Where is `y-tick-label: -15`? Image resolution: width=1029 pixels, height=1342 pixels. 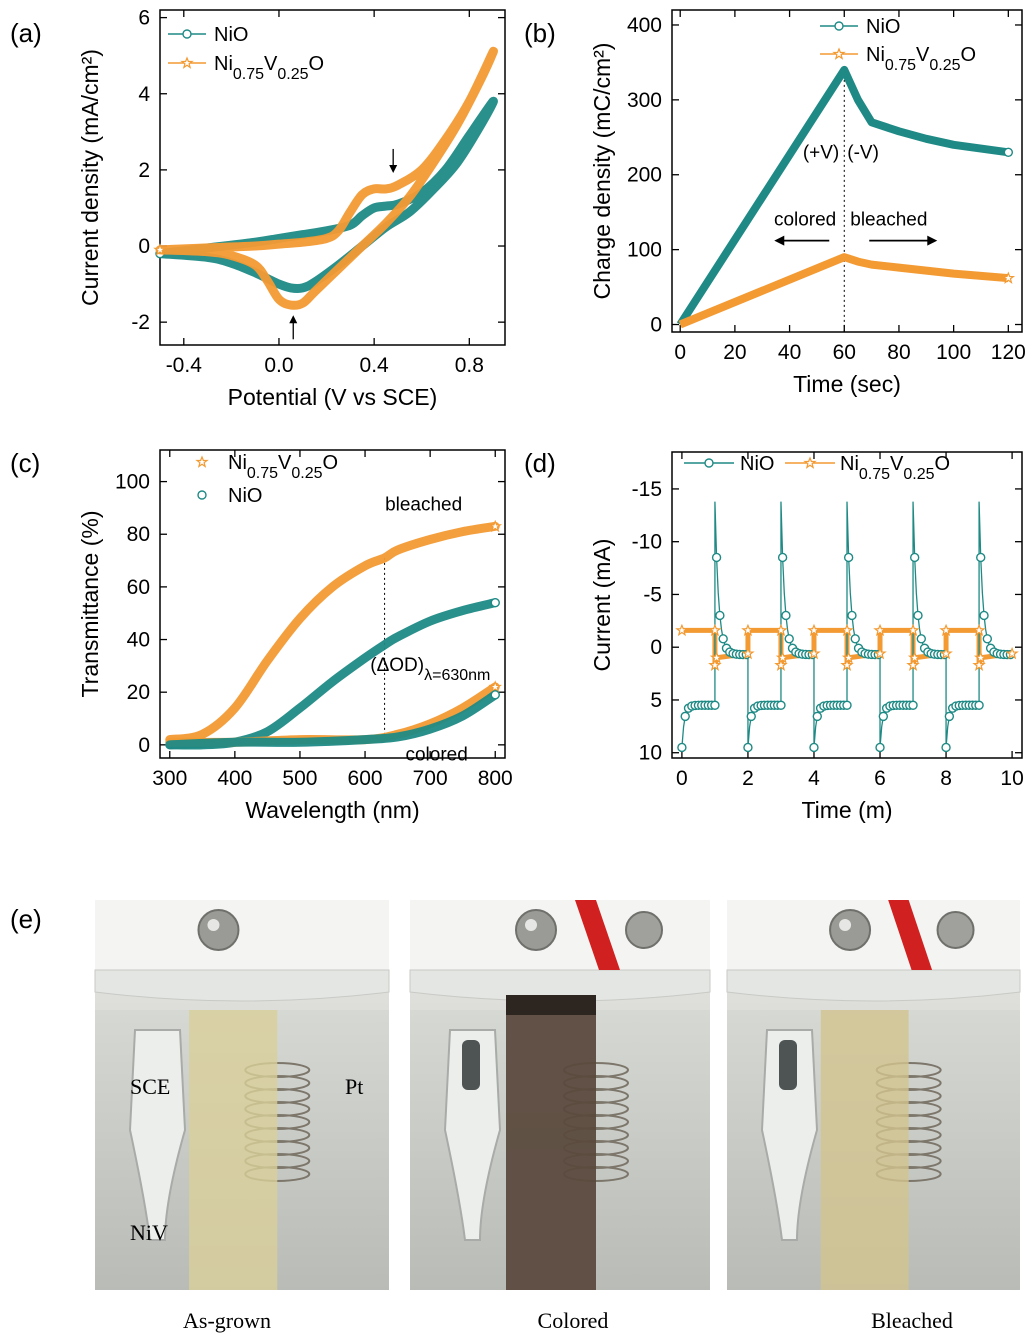
y-tick-label: -15 is located at coordinates (647, 489).